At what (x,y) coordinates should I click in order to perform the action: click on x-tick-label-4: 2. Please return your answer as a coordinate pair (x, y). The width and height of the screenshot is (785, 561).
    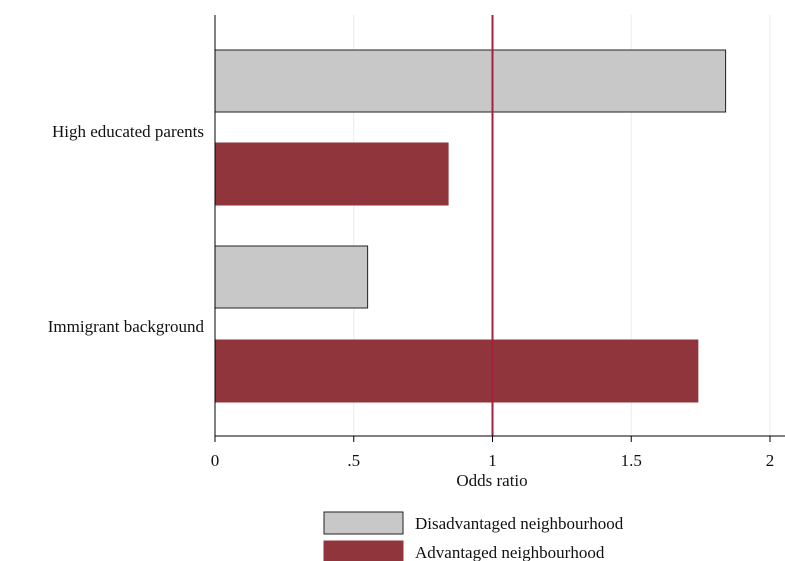
    Looking at the image, I should click on (770, 460).